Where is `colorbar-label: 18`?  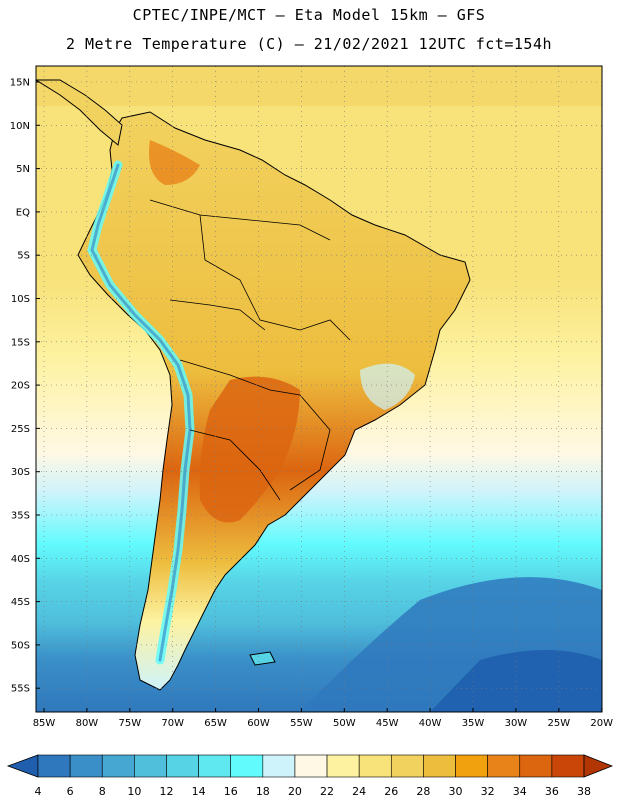
colorbar-label: 18 is located at coordinates (263, 791).